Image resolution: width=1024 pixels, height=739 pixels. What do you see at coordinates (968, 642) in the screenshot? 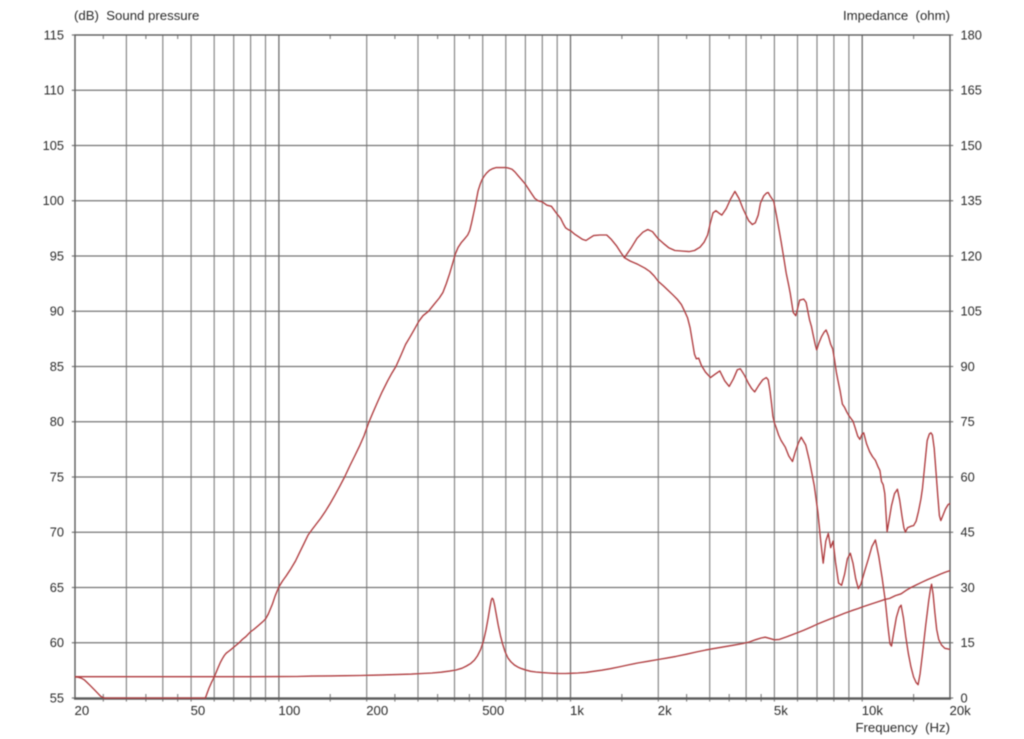
I see `svg-text: 15` at bounding box center [968, 642].